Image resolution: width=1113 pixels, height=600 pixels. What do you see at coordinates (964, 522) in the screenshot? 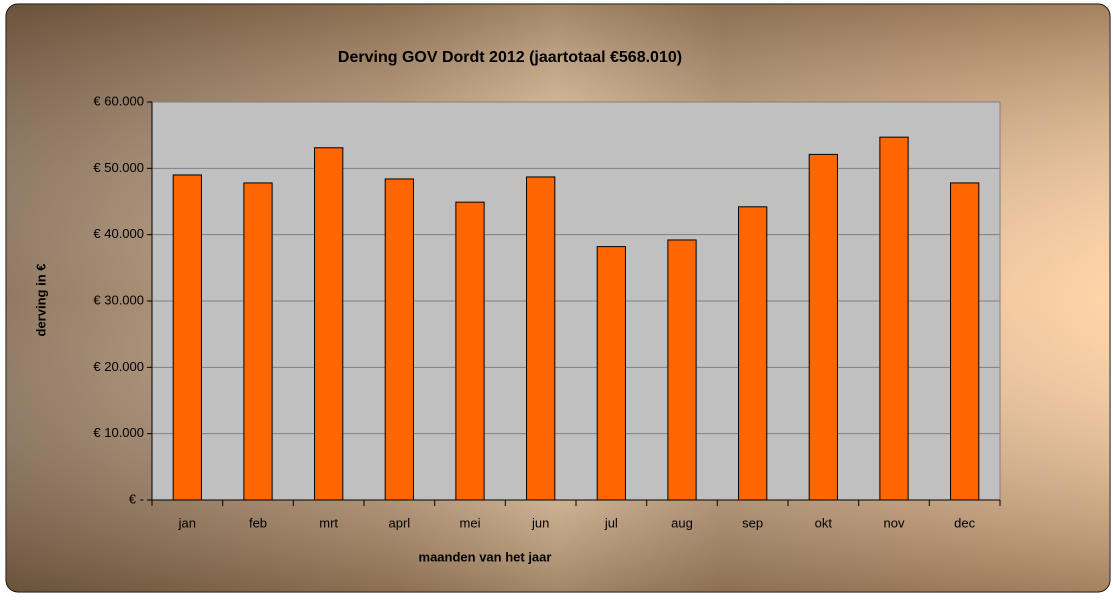
I see `x-tick-label: dec` at bounding box center [964, 522].